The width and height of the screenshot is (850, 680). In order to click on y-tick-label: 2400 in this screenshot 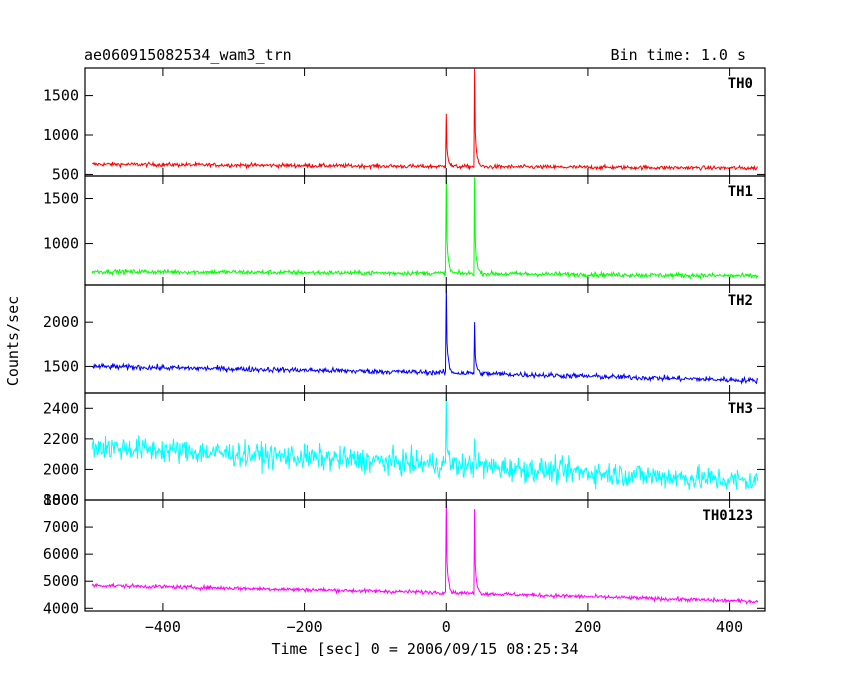, I will do `click(61, 408)`.